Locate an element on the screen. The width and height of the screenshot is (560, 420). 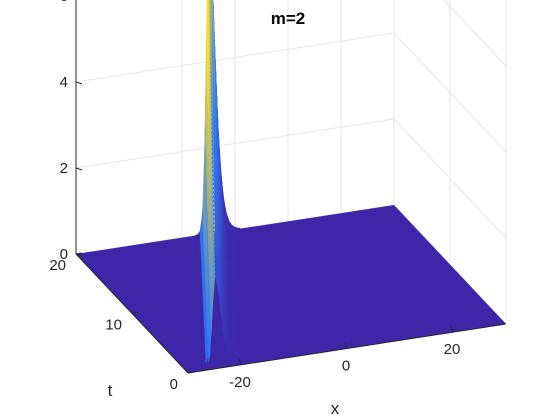
z-tick-label: 0 is located at coordinates (64, 254).